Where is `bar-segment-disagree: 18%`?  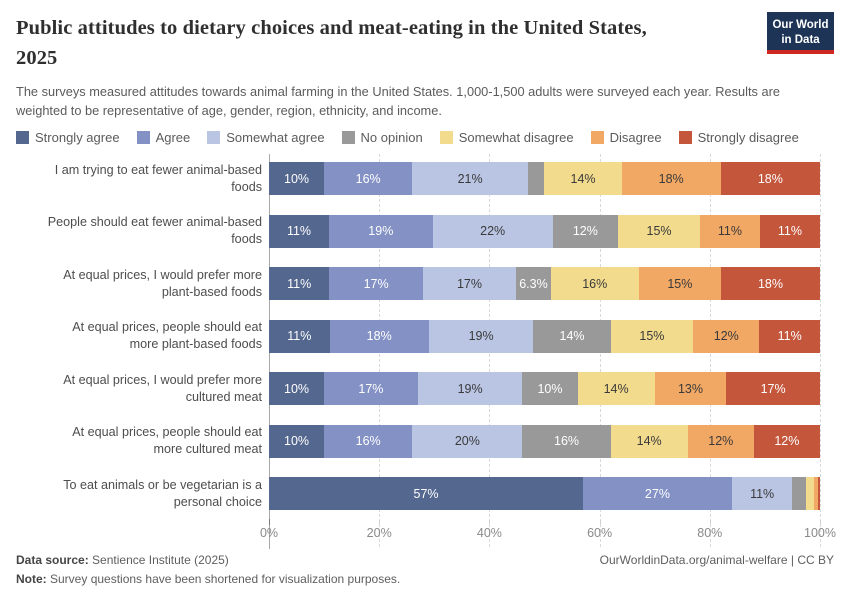 bar-segment-disagree: 18% is located at coordinates (671, 179).